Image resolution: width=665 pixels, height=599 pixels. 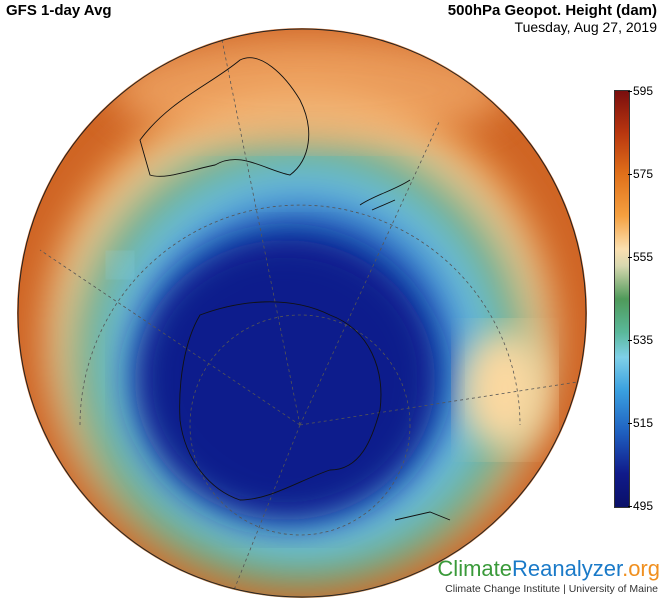 What do you see at coordinates (567, 568) in the screenshot?
I see `brand-part2: Reanalyzer` at bounding box center [567, 568].